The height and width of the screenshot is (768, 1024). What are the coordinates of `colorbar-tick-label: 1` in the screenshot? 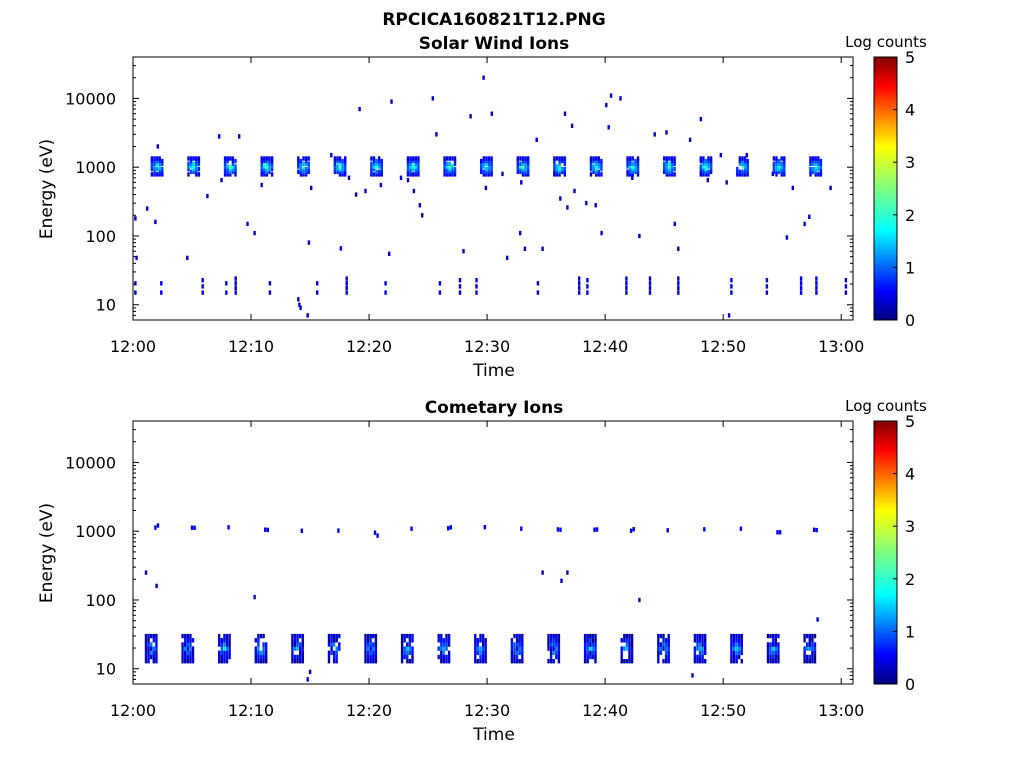 It's located at (910, 267).